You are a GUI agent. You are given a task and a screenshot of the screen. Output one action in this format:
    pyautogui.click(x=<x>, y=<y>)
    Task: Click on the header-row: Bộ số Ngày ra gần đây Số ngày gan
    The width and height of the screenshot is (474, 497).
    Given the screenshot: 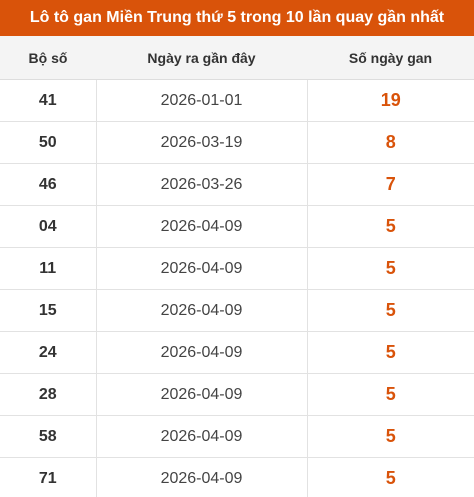 What is the action you would take?
    pyautogui.click(x=237, y=58)
    